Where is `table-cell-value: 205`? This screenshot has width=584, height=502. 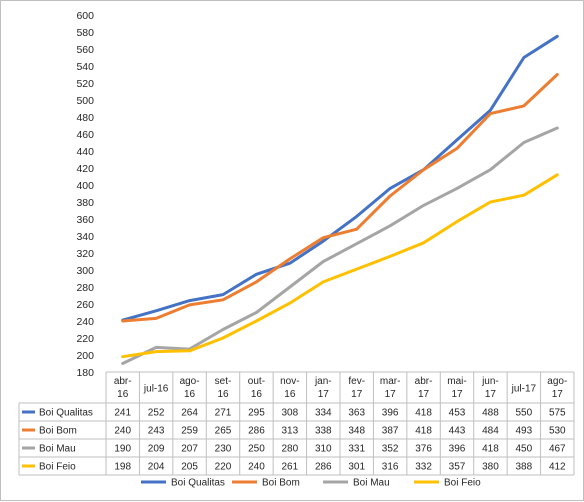
table-cell-value: 205 is located at coordinates (189, 467).